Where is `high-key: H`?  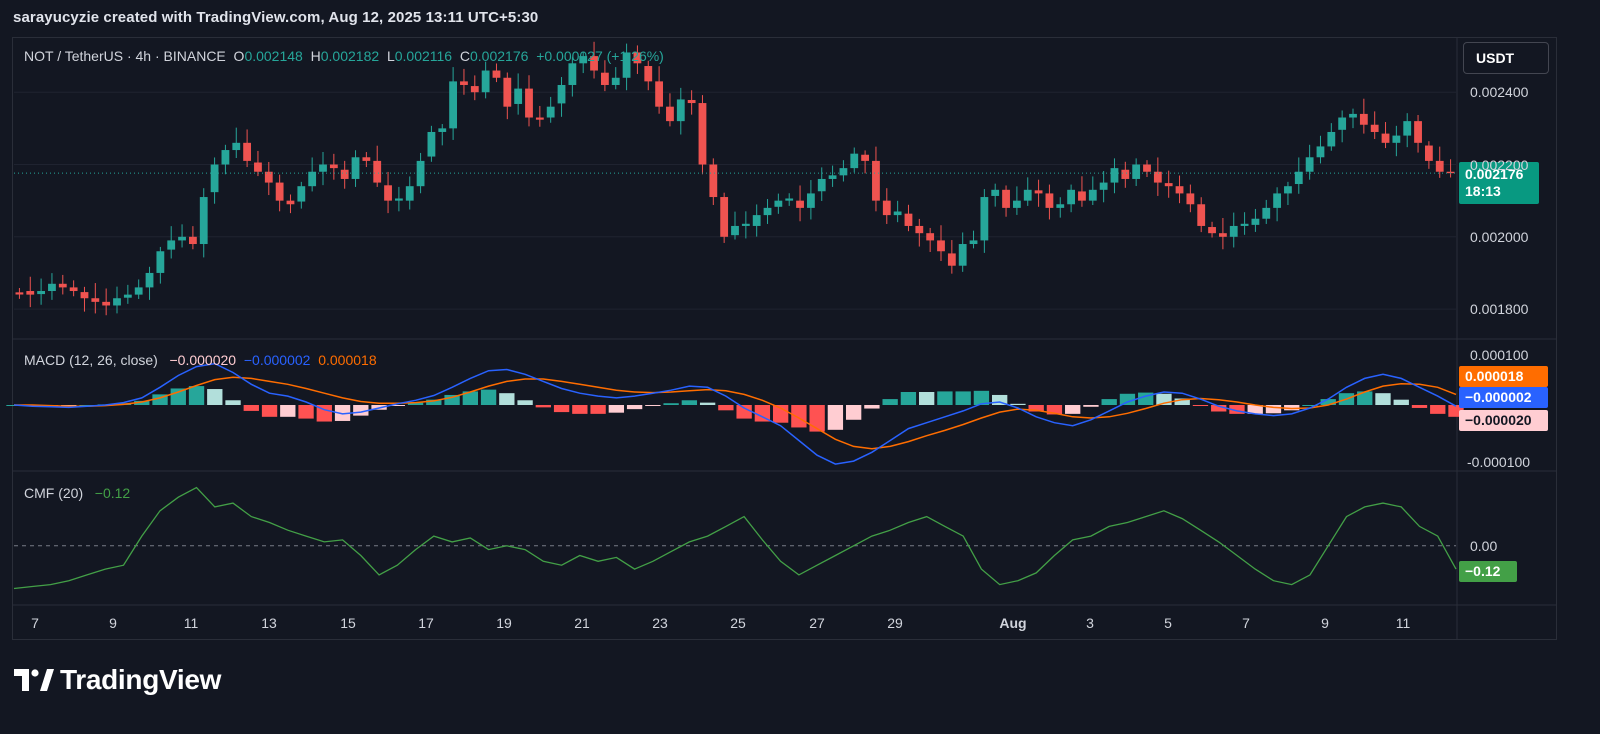
high-key: H is located at coordinates (315, 56).